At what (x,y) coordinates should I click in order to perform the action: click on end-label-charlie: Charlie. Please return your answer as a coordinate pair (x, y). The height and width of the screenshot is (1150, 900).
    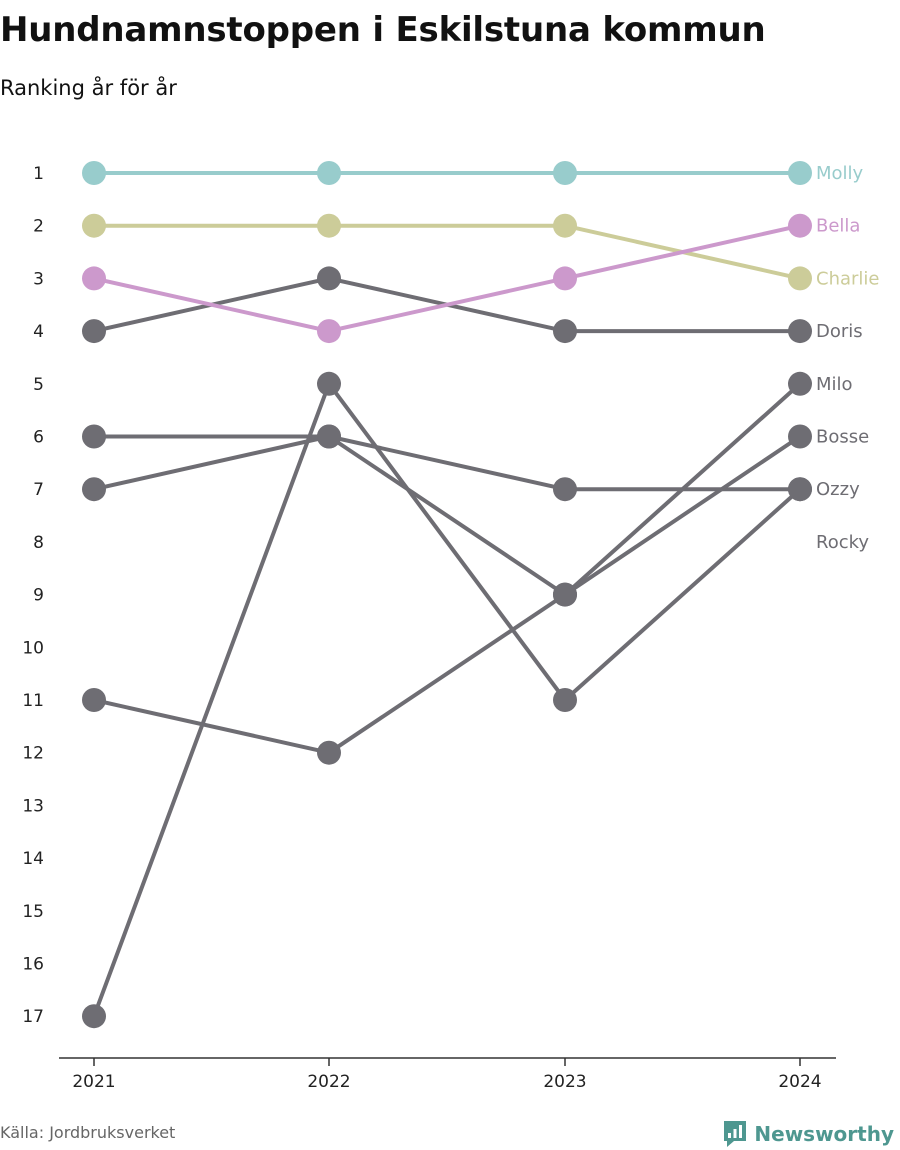
    Looking at the image, I should click on (847, 278).